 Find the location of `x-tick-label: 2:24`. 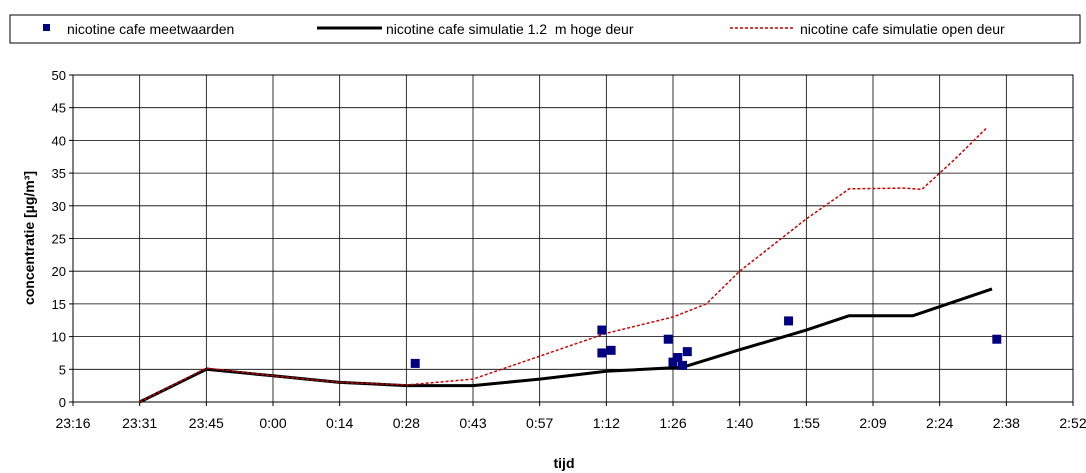

x-tick-label: 2:24 is located at coordinates (939, 423).